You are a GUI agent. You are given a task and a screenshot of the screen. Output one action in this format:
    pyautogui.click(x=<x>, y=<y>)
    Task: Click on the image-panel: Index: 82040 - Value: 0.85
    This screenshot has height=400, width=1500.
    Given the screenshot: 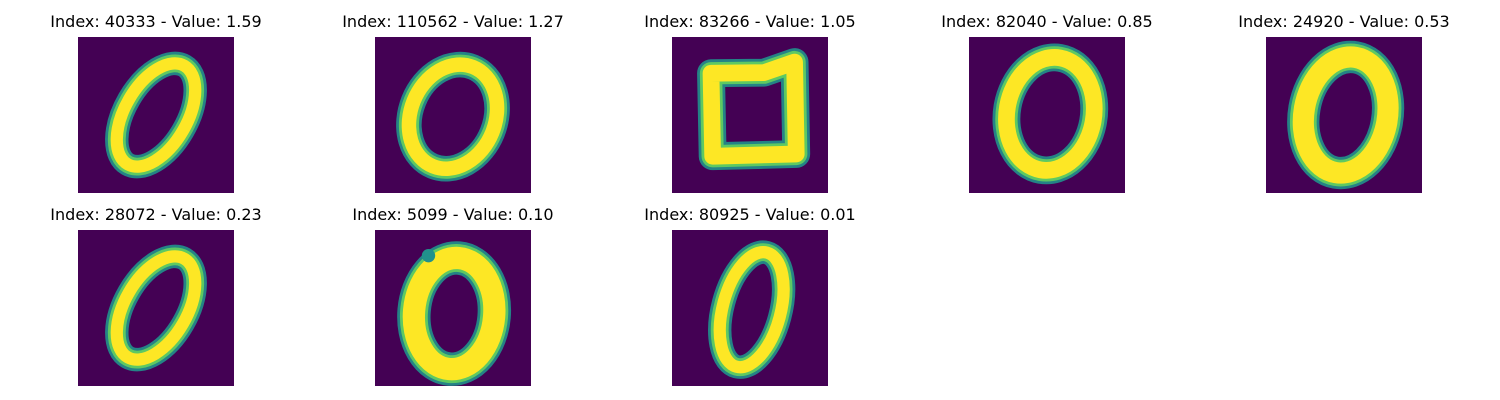 What is the action you would take?
    pyautogui.click(x=1047, y=100)
    